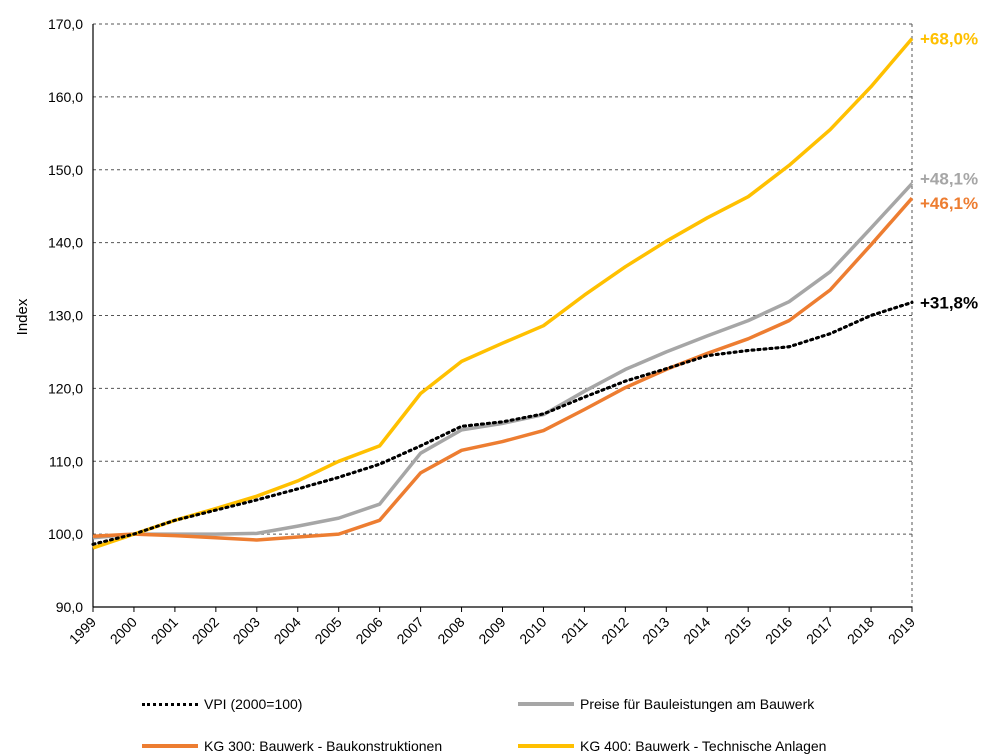 The image size is (994, 756). What do you see at coordinates (205, 630) in the screenshot?
I see `x-tick-label: 2002` at bounding box center [205, 630].